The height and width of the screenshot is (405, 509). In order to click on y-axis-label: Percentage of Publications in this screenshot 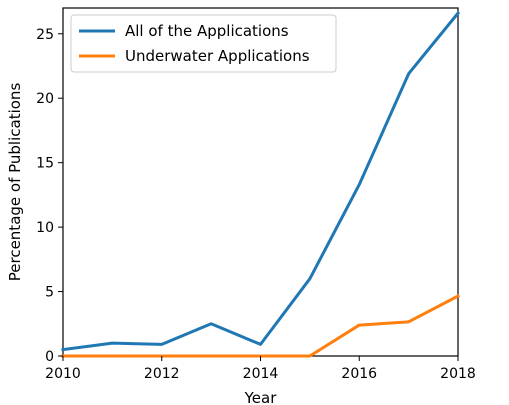, I will do `click(15, 182)`.